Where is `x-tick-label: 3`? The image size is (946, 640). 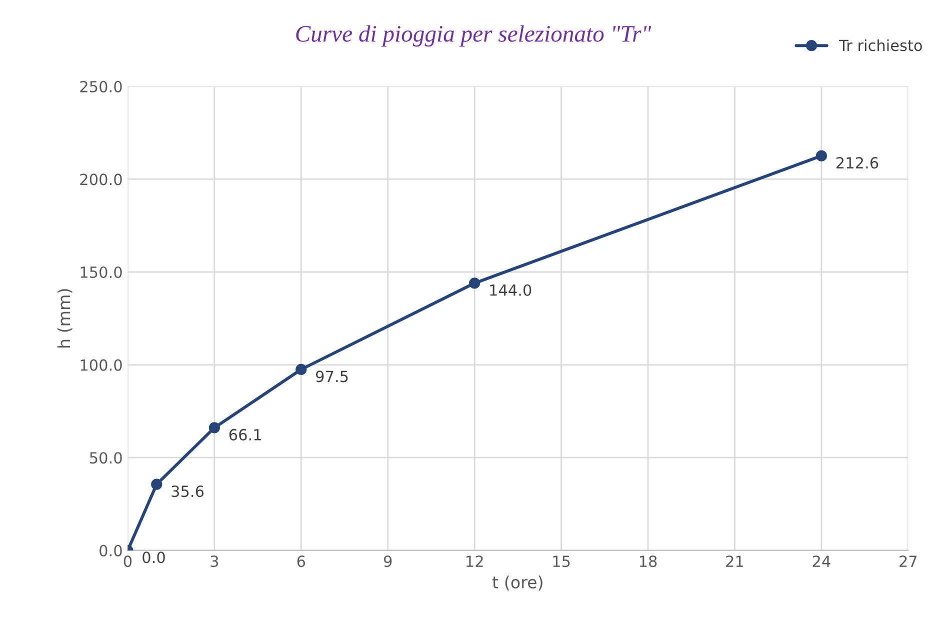
x-tick-label: 3 is located at coordinates (214, 562).